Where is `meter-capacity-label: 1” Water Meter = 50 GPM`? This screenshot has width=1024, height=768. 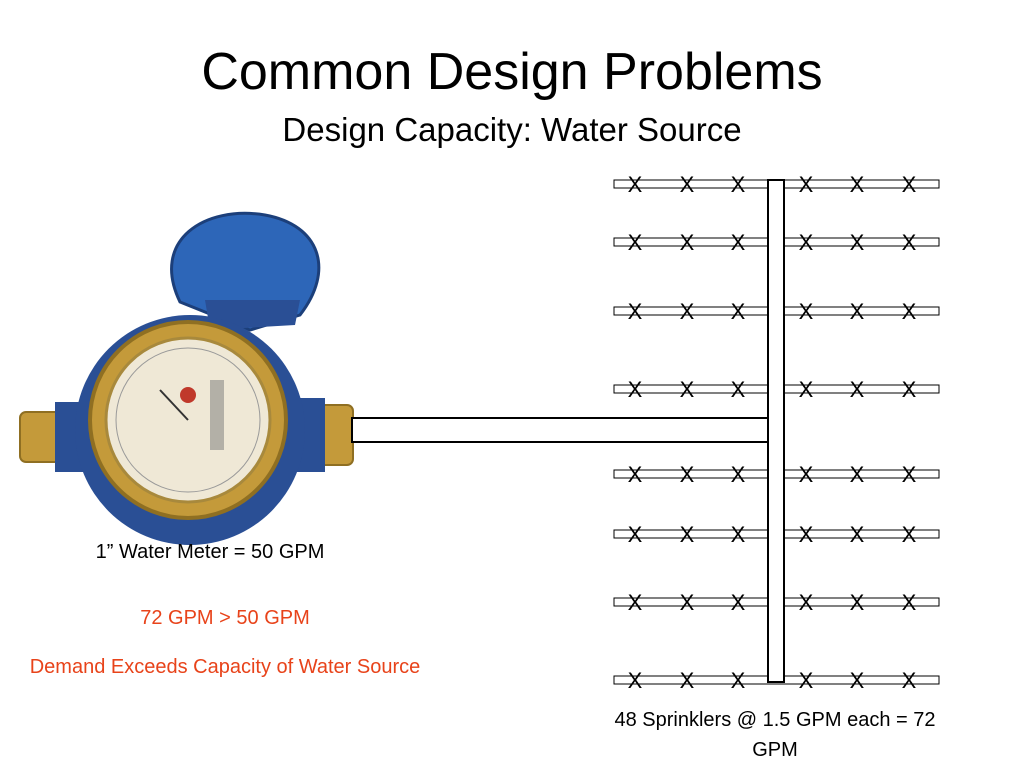 meter-capacity-label: 1” Water Meter = 50 GPM is located at coordinates (210, 552).